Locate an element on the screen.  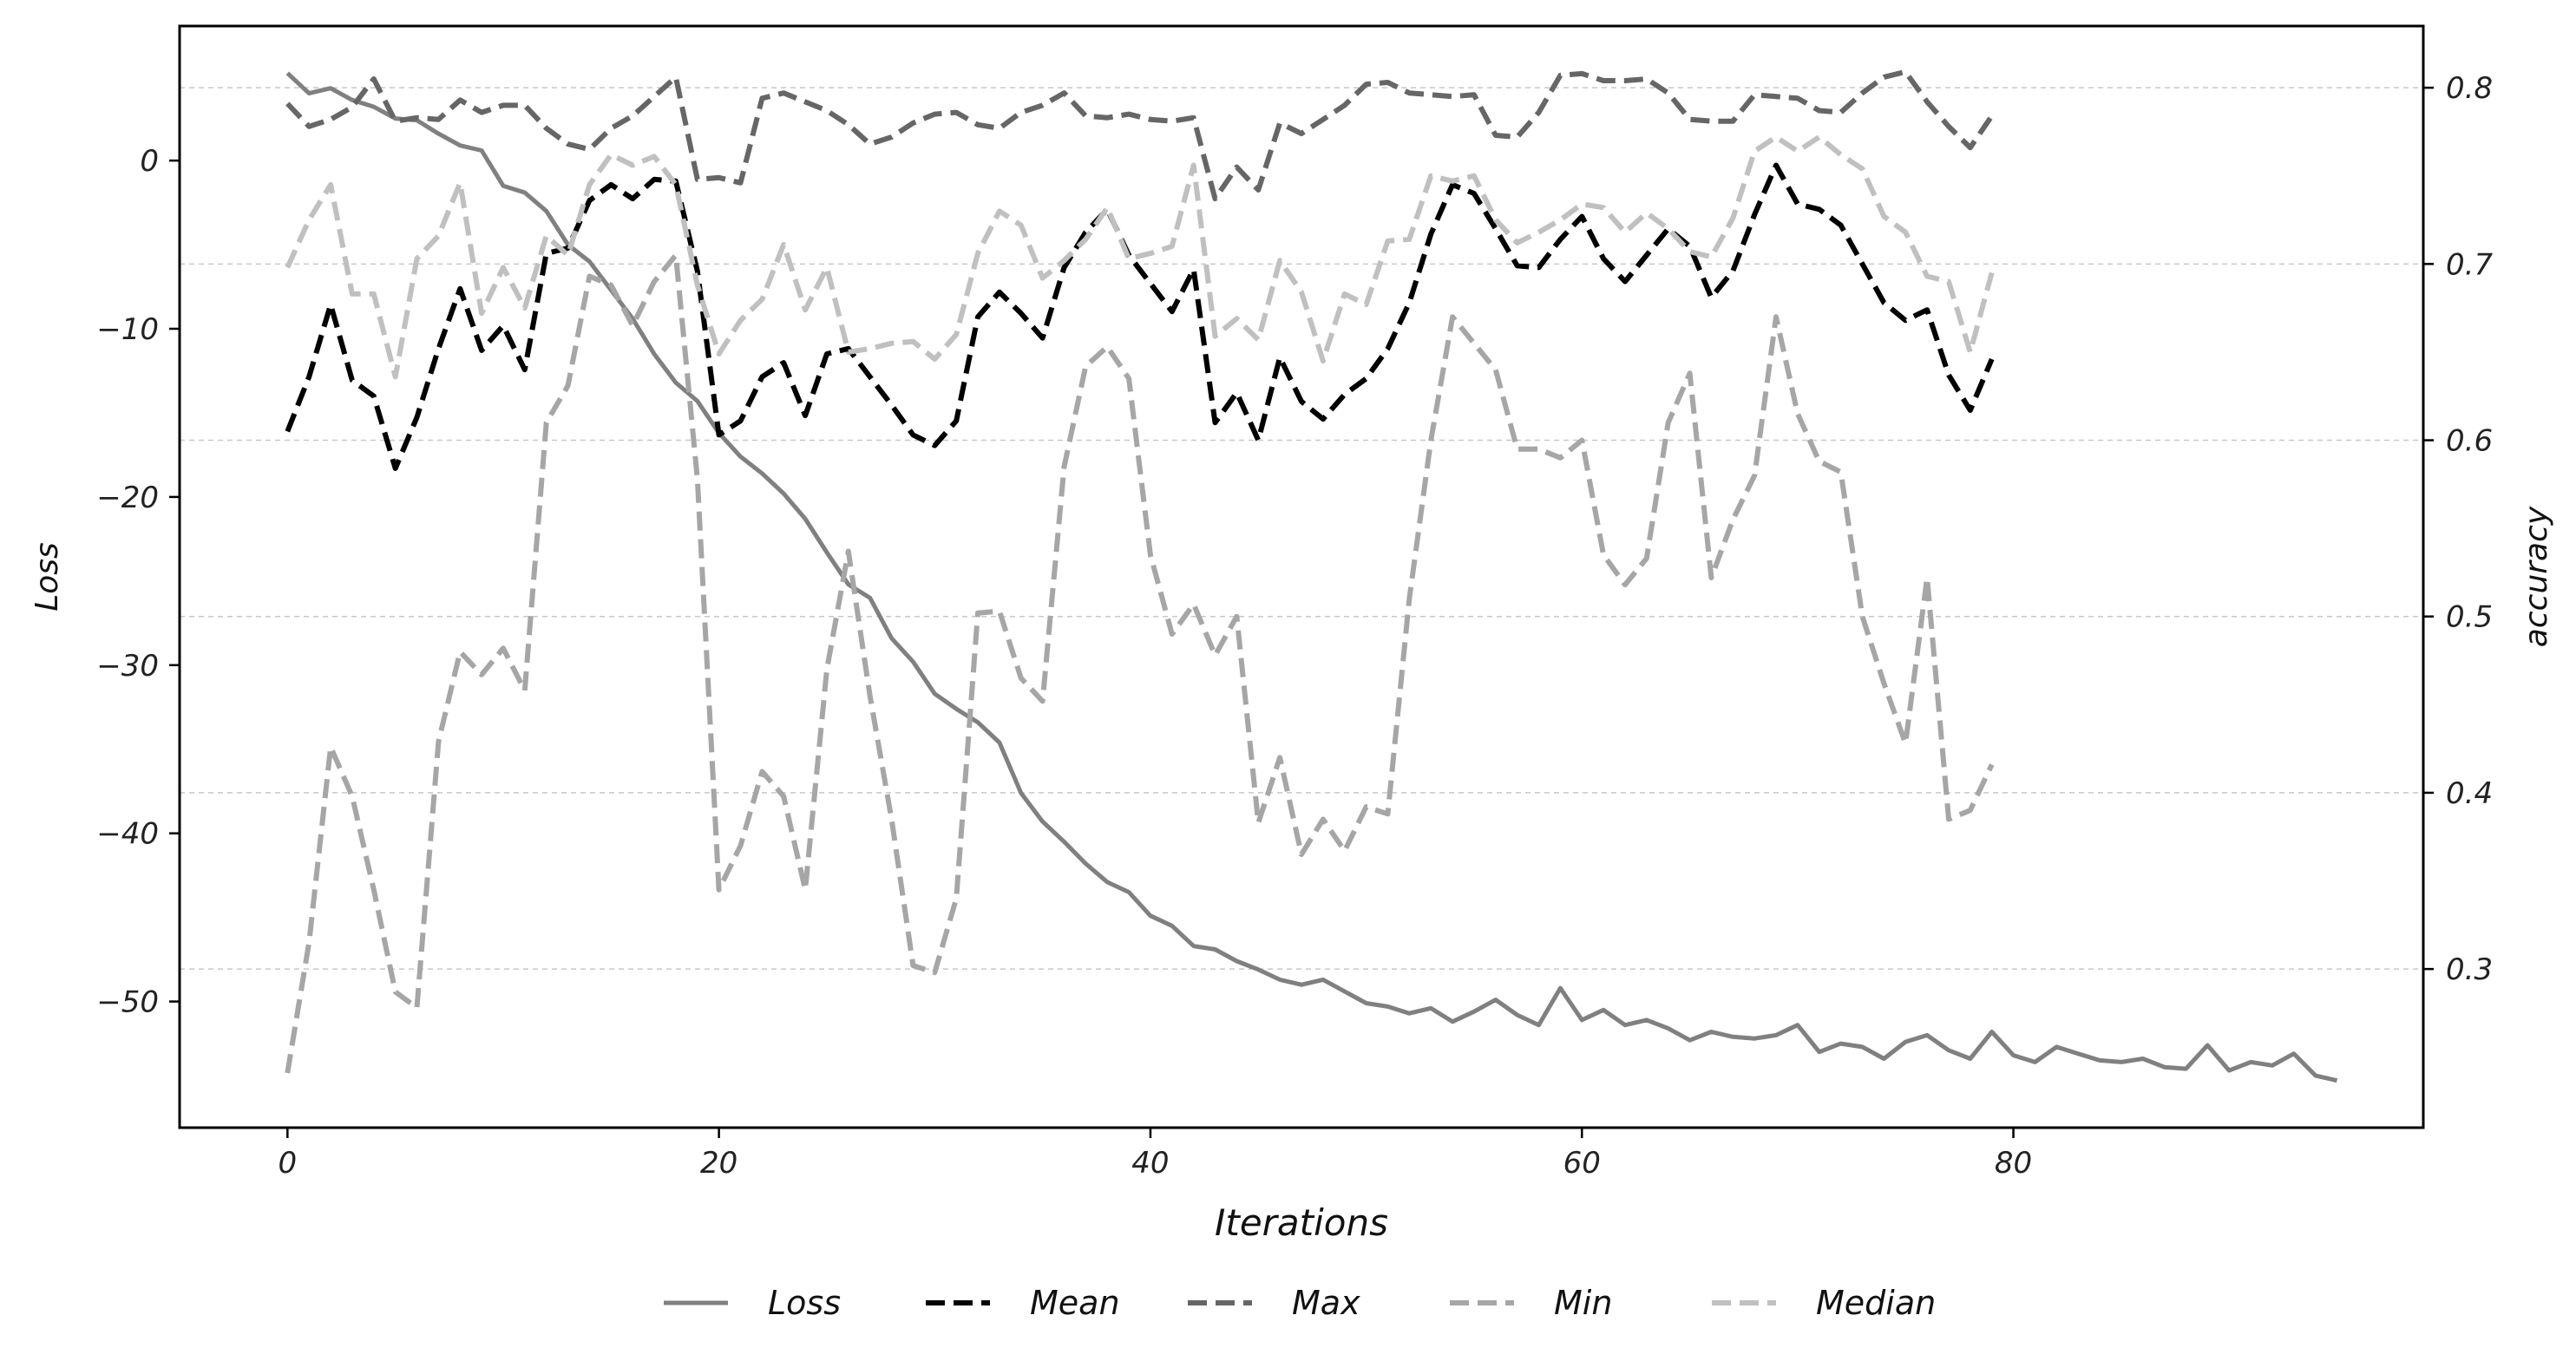
y-left-tick-label: −10 is located at coordinates (127, 329).